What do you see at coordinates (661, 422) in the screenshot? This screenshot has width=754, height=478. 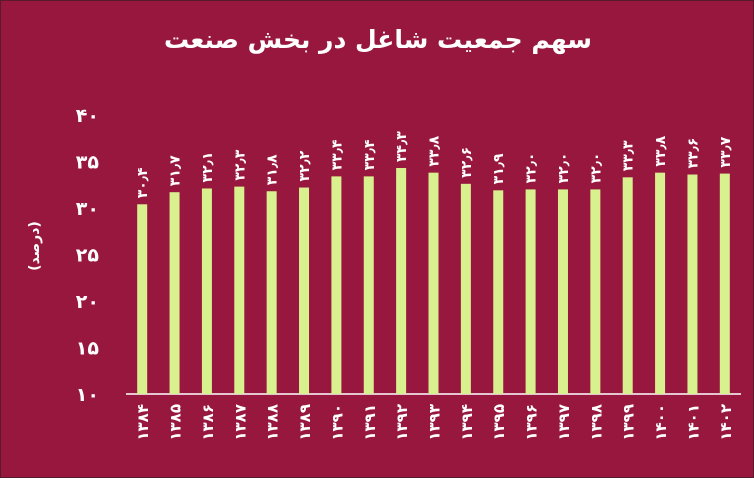 I see `x-tick-label: ۱۴۰۰` at bounding box center [661, 422].